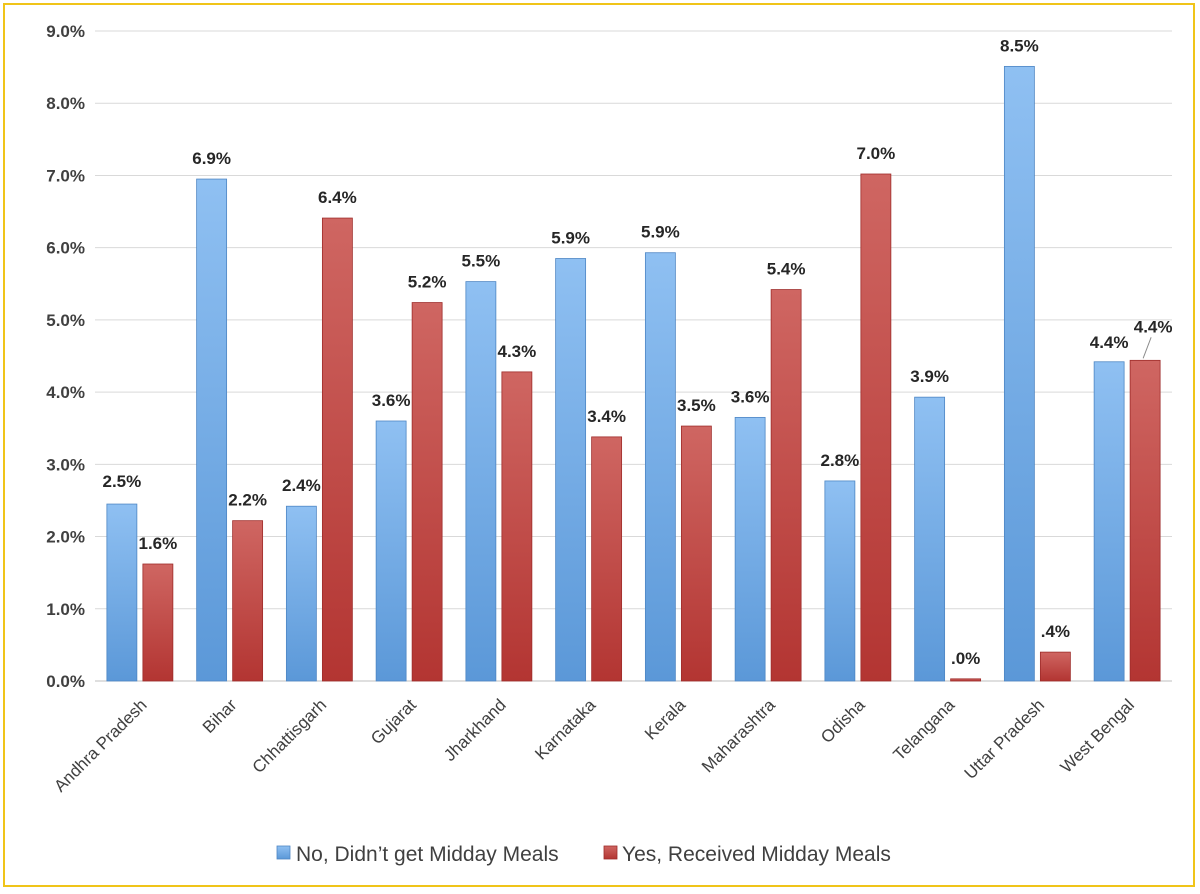 The image size is (1200, 894). Describe the element at coordinates (65, 356) in the screenshot. I see `y-axis-tick-labels: 0.0% 1.0% 2.0% 3.0% 4.0% 5.0% 6.0% 7.0% 8.0% 9.0%` at that location.